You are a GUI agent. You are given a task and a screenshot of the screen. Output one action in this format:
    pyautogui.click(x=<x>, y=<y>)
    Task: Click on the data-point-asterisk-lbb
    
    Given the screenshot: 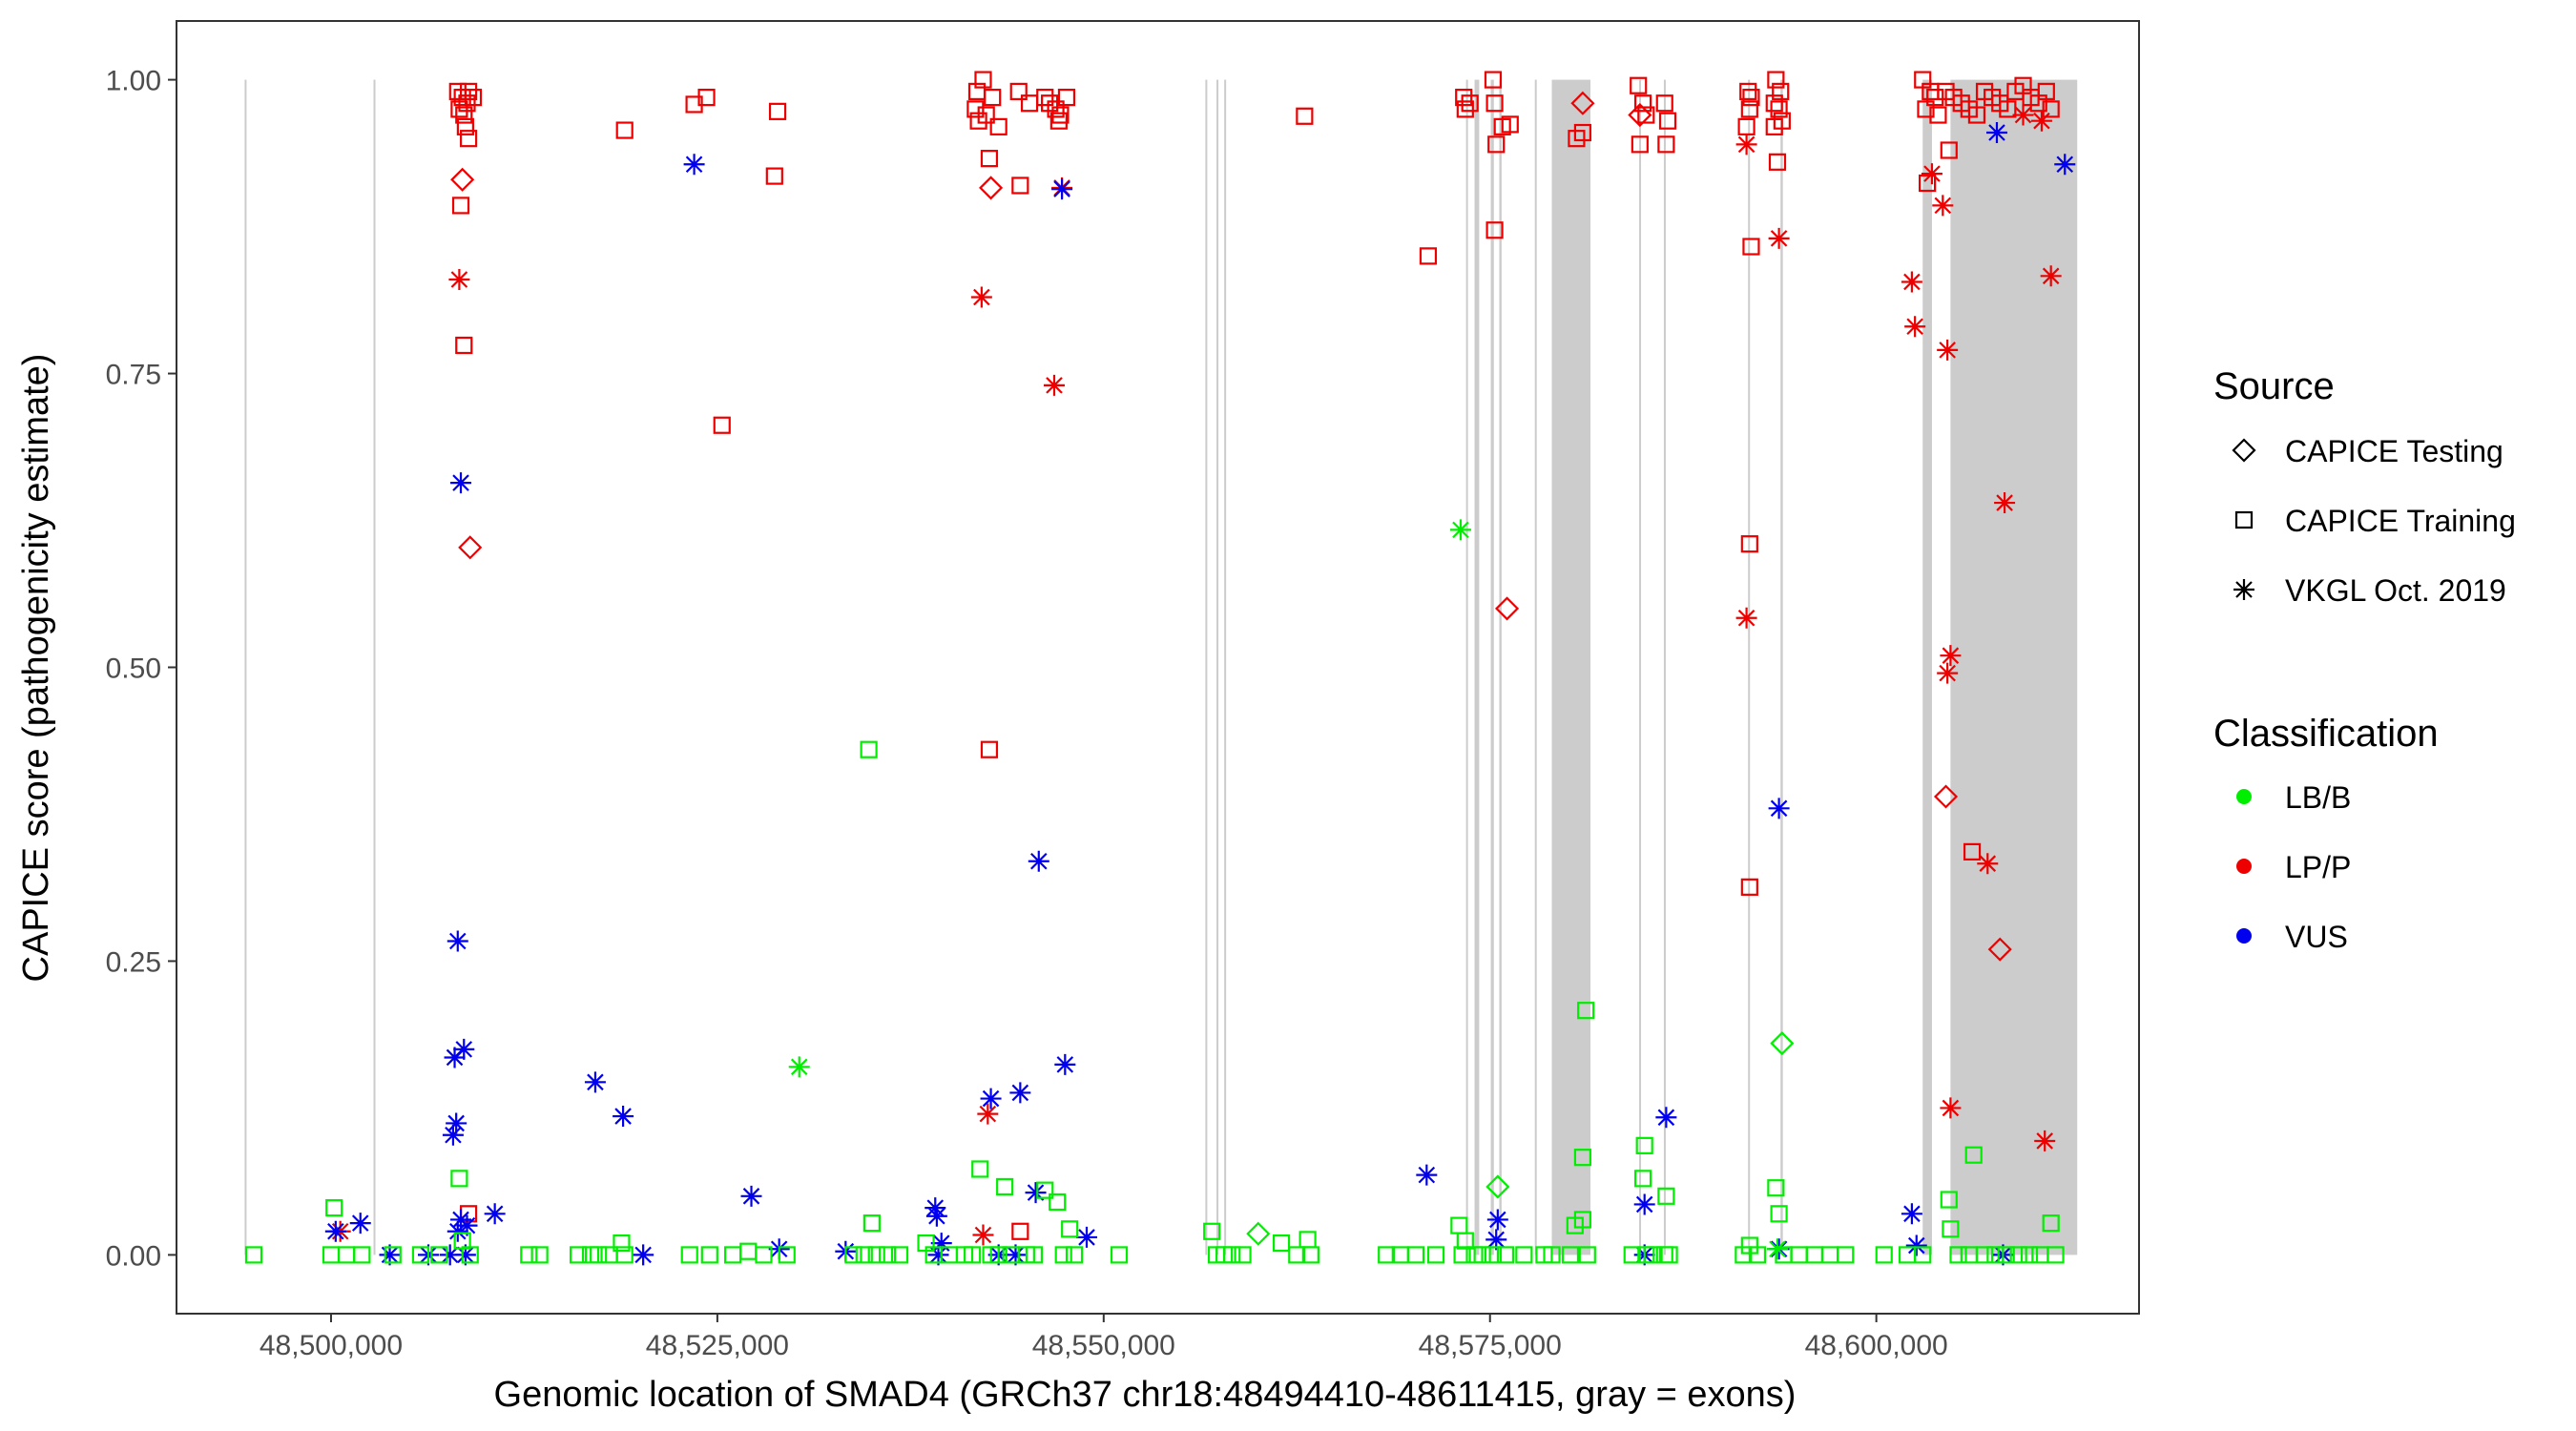 What is the action you would take?
    pyautogui.click(x=1460, y=530)
    